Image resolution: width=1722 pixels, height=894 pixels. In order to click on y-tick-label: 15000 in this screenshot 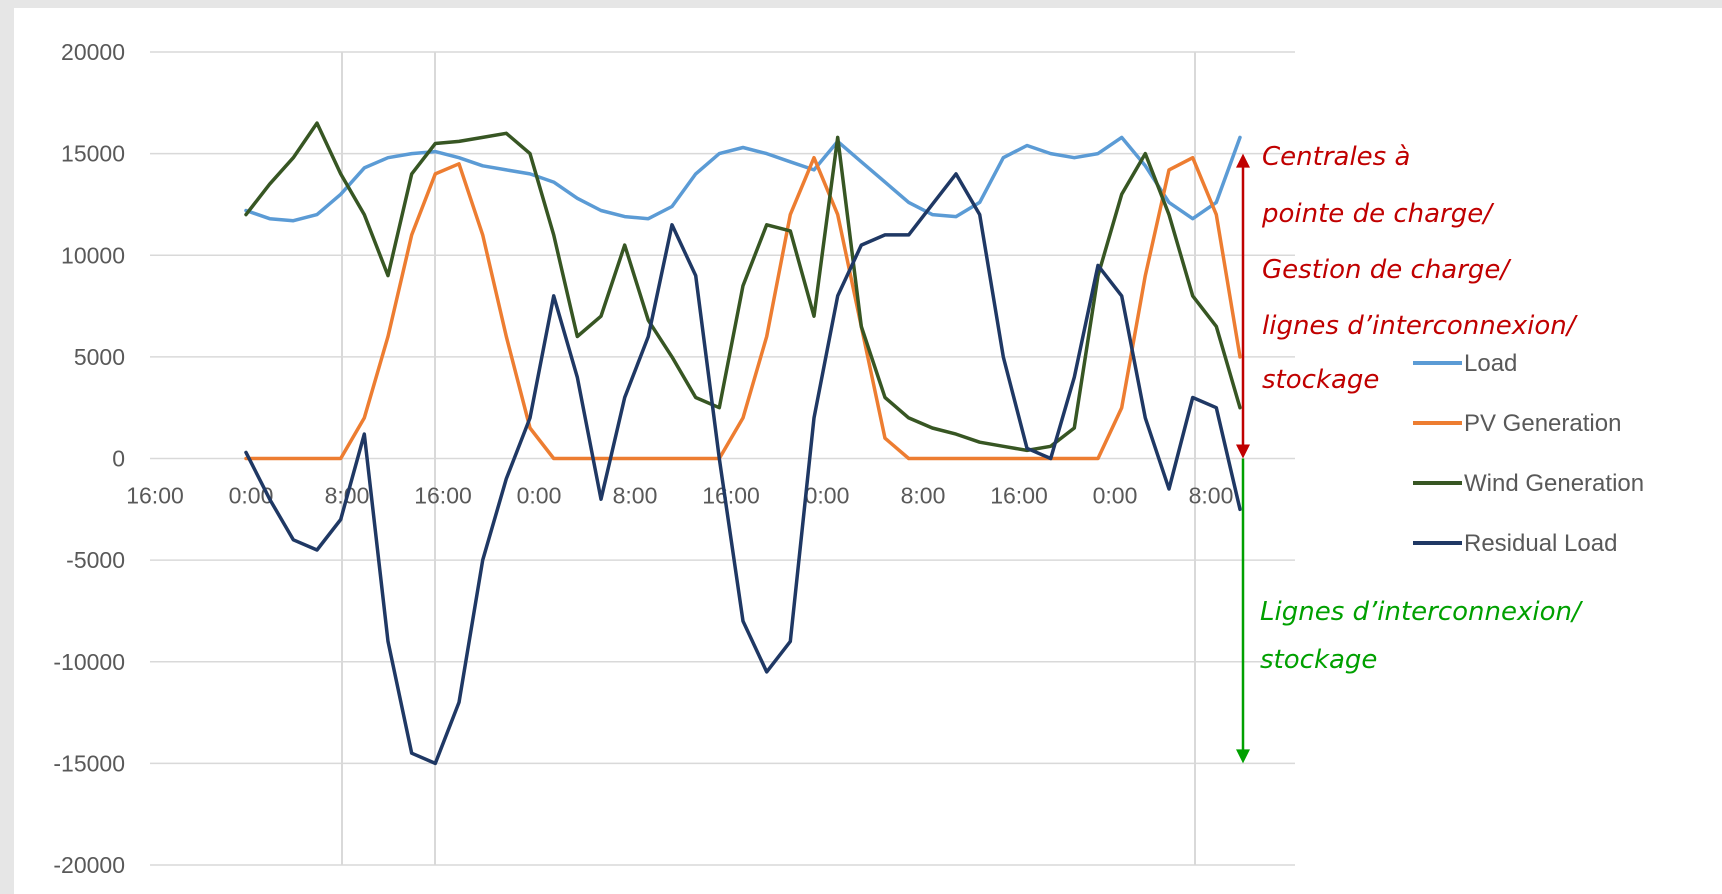, I will do `click(93, 154)`.